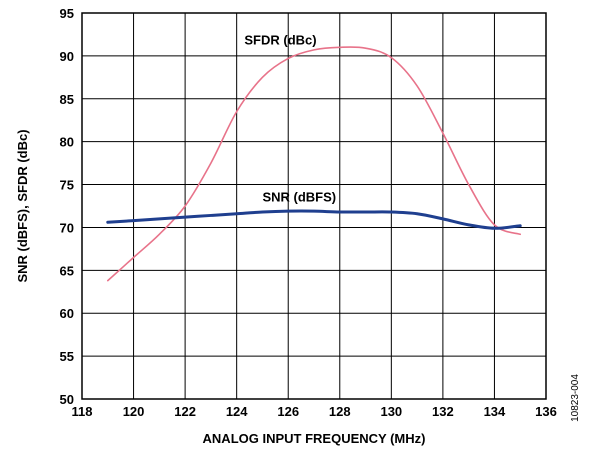  Describe the element at coordinates (391, 411) in the screenshot. I see `x-tick-label: 130` at that location.